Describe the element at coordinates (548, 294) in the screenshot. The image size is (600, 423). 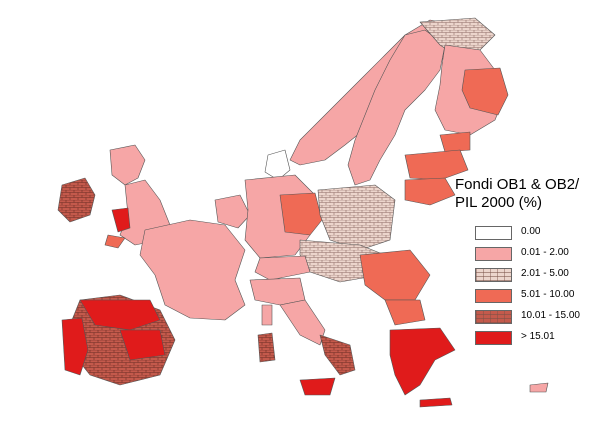
I see `legend-label: 5.01 - 10.00` at that location.